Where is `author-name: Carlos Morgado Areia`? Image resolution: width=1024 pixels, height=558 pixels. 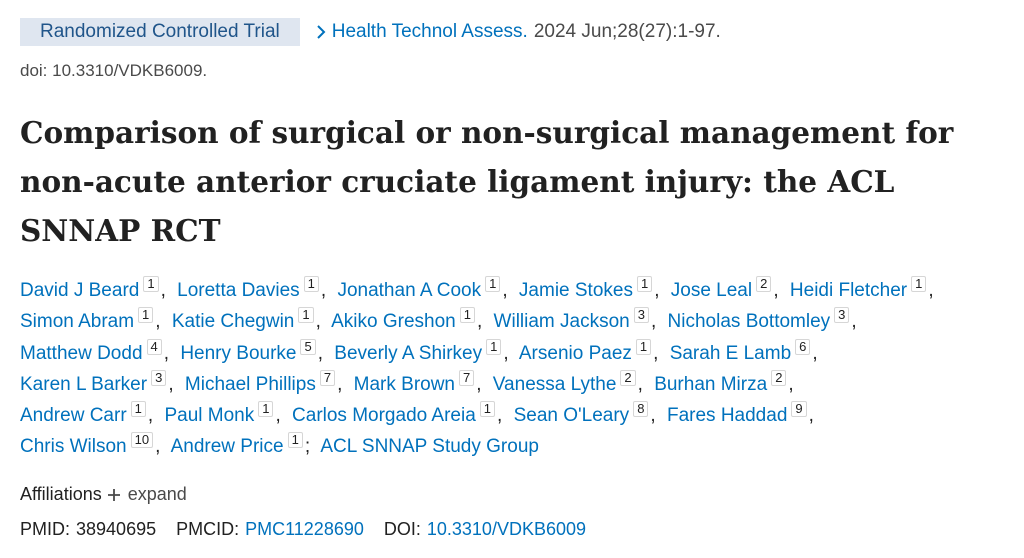
author-name: Carlos Morgado Areia is located at coordinates (384, 416).